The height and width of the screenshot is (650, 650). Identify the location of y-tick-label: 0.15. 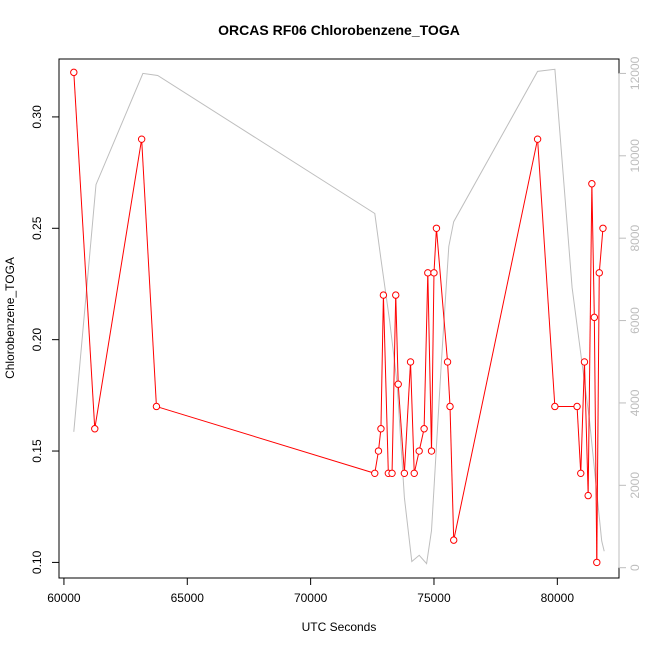
(37, 451).